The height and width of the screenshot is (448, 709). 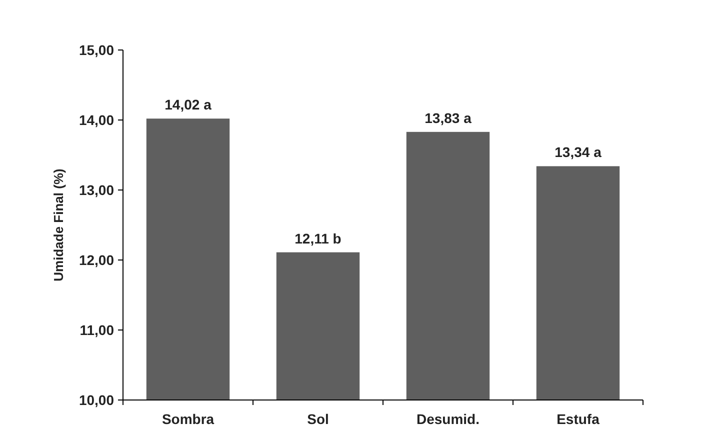 I want to click on y-tick-label: 14,00, so click(x=96, y=120).